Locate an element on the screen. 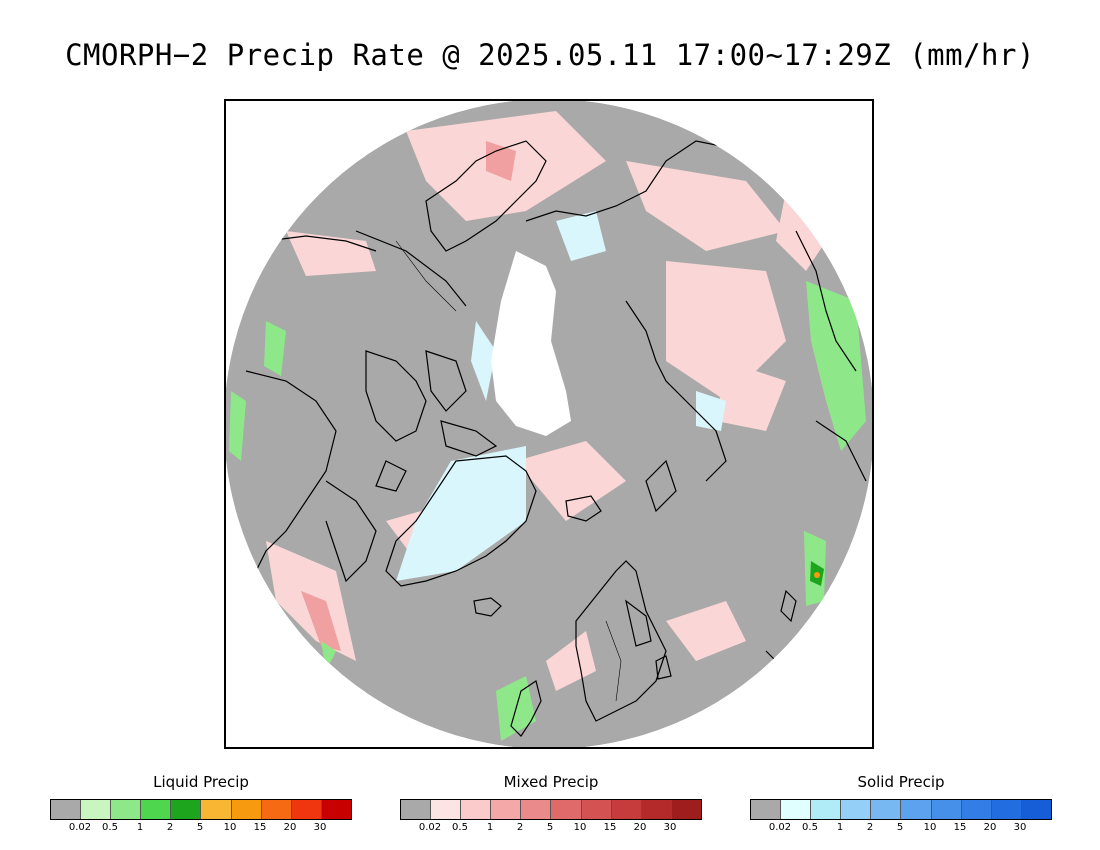 This screenshot has width=1100, height=850. legend-solid: Solid Precip 0.02 0.5 1 2 5 10 15 20 30 is located at coordinates (901, 804).